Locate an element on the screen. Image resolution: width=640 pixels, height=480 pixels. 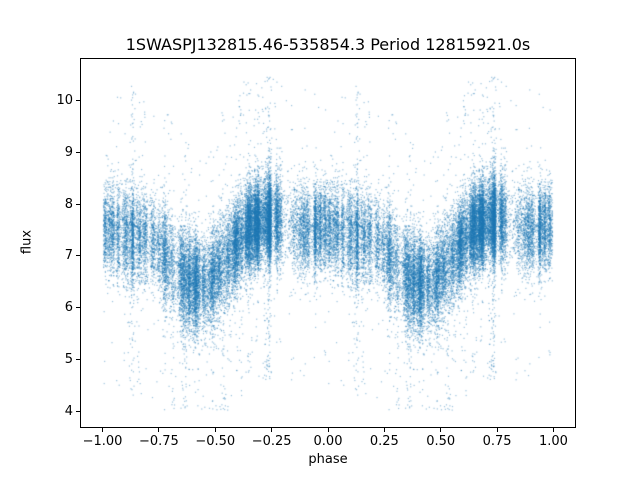
x-tick-label: −0.50 is located at coordinates (215, 441).